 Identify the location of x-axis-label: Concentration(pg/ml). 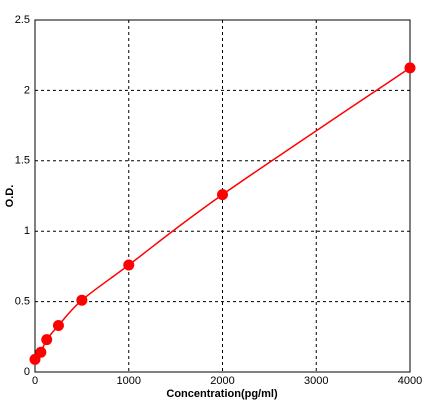
(222, 394).